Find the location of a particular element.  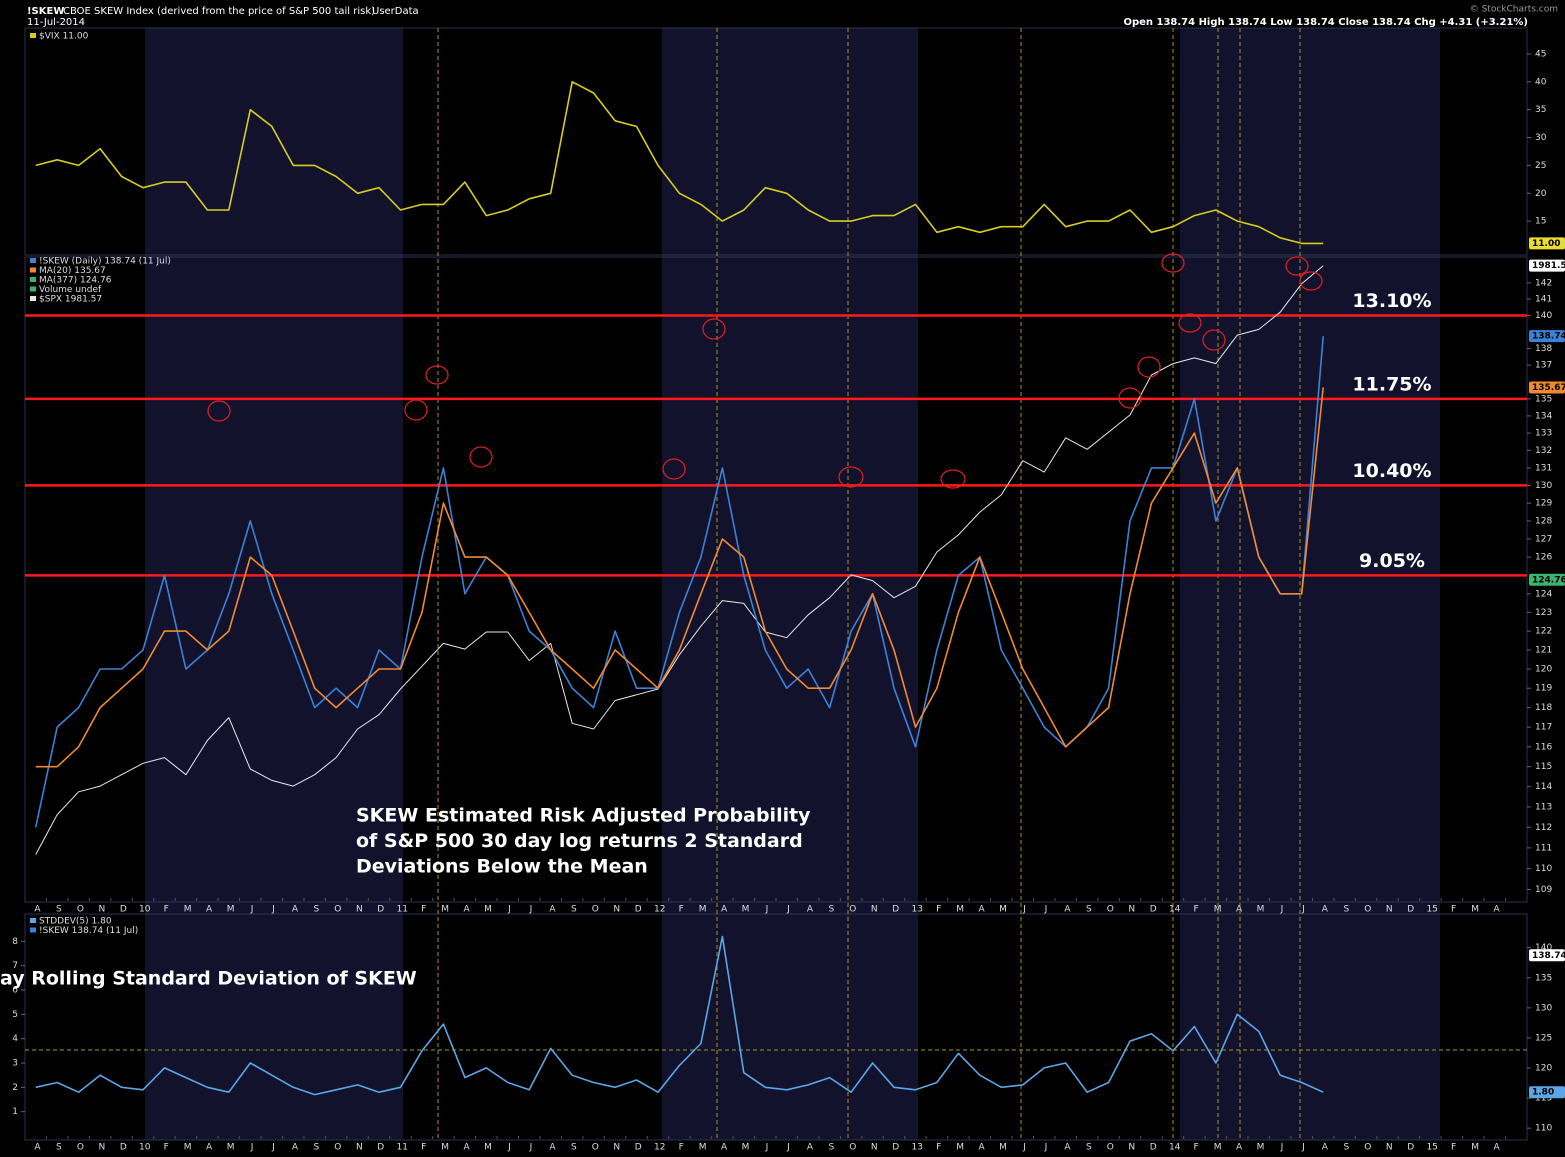

y-tick-label: 132 is located at coordinates (1543, 451).